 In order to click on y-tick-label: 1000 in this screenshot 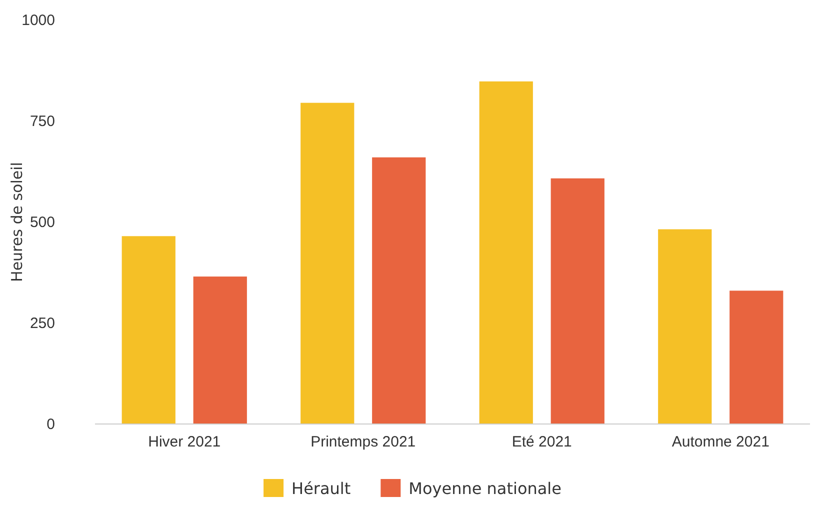, I will do `click(38, 20)`.